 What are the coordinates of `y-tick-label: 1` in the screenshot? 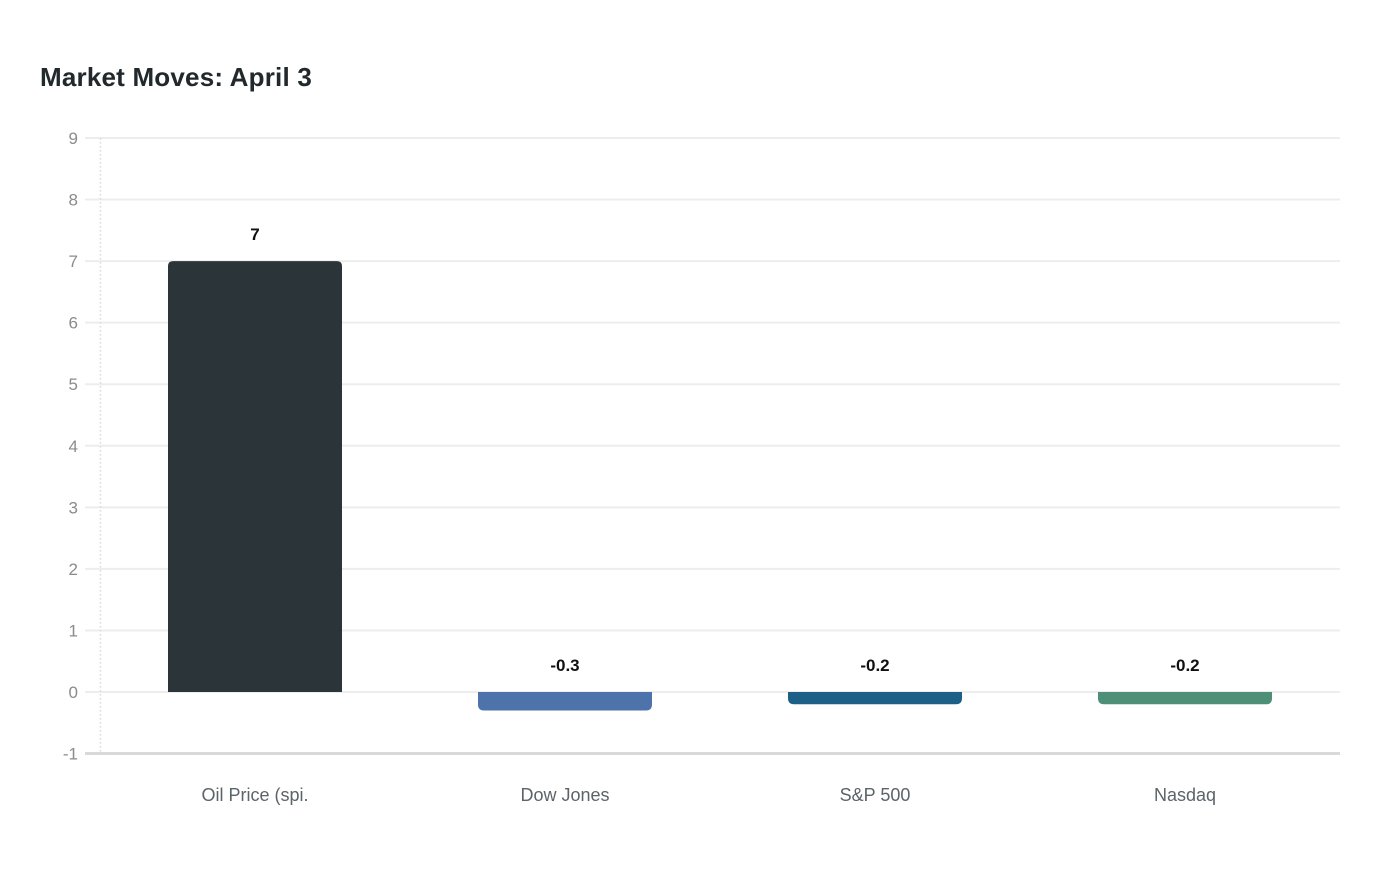 It's located at (73, 630).